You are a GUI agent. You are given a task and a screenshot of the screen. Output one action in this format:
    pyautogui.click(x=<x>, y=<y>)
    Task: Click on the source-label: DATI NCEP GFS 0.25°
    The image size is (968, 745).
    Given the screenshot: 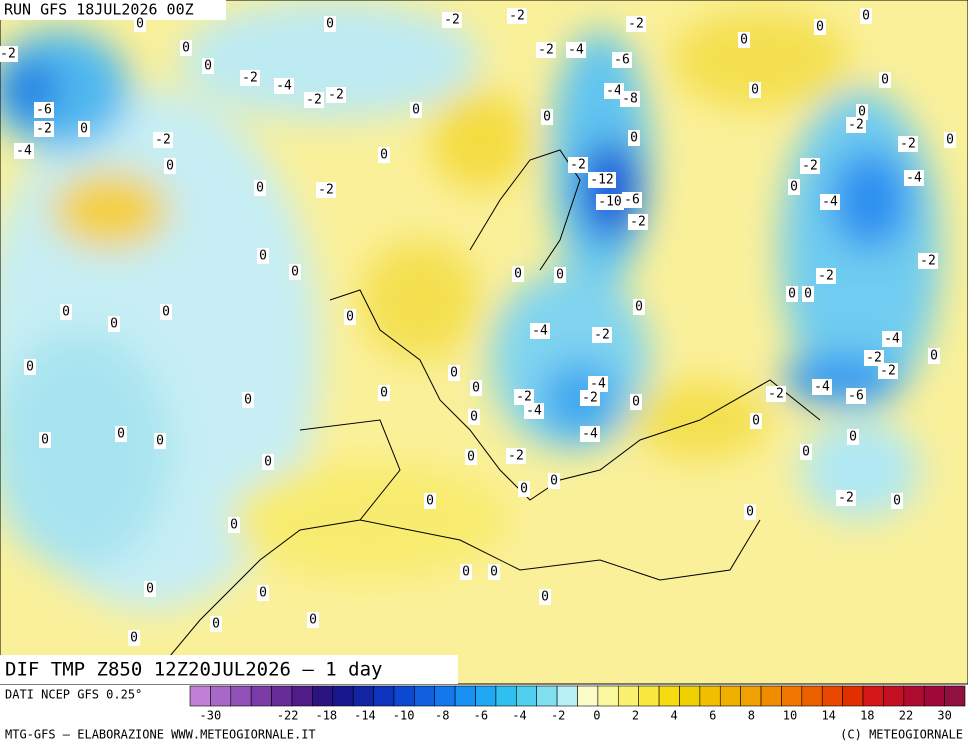 What is the action you would take?
    pyautogui.click(x=73, y=695)
    